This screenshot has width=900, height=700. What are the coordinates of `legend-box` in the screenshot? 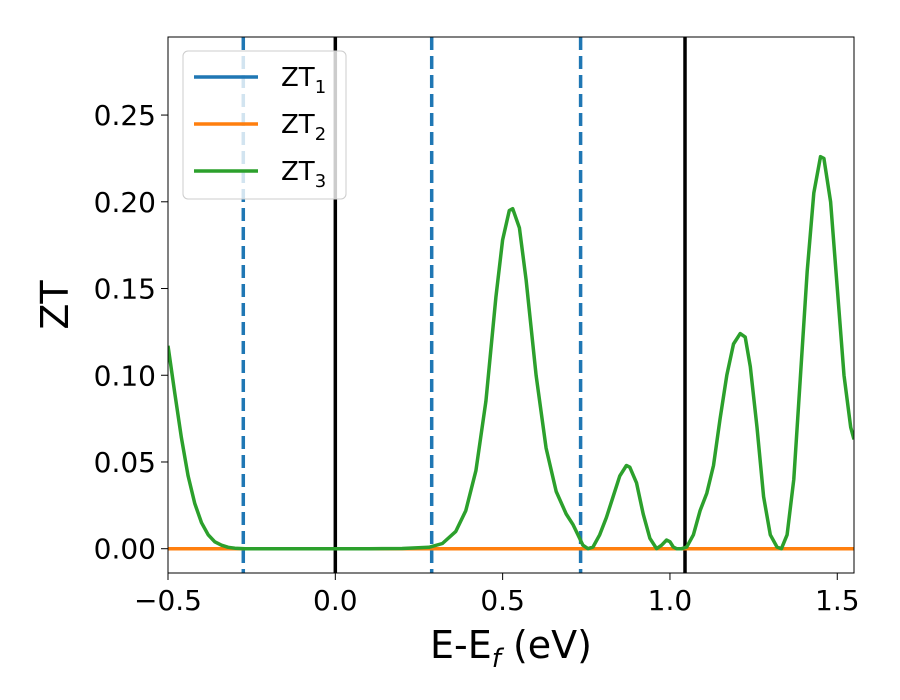 It's located at (264, 125).